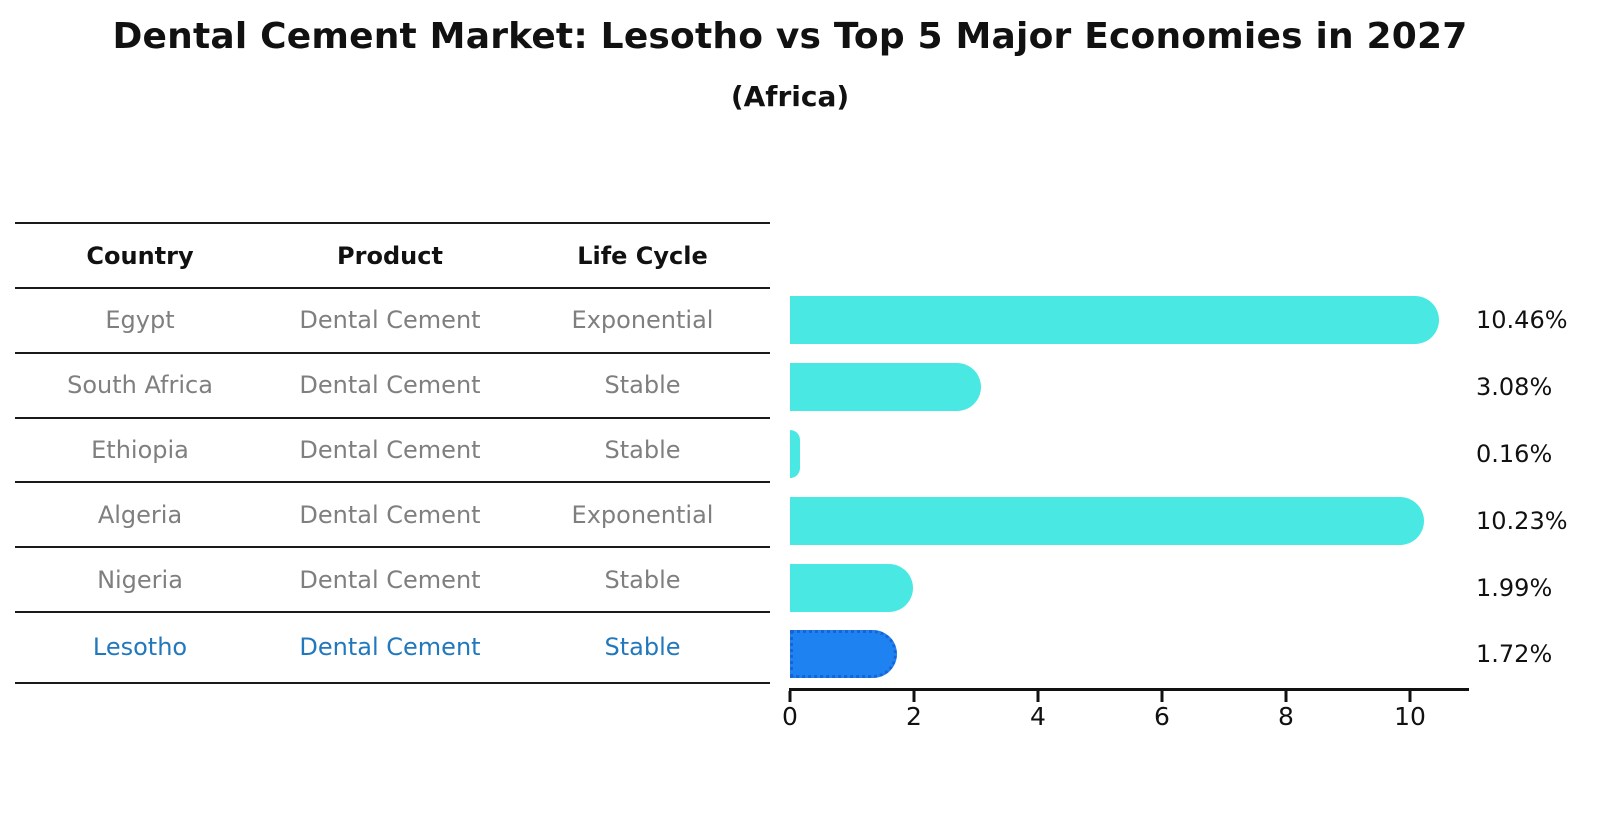 The height and width of the screenshot is (823, 1604). I want to click on table-row-algeria: Algeria Dental Cement Exponential, so click(392, 516).